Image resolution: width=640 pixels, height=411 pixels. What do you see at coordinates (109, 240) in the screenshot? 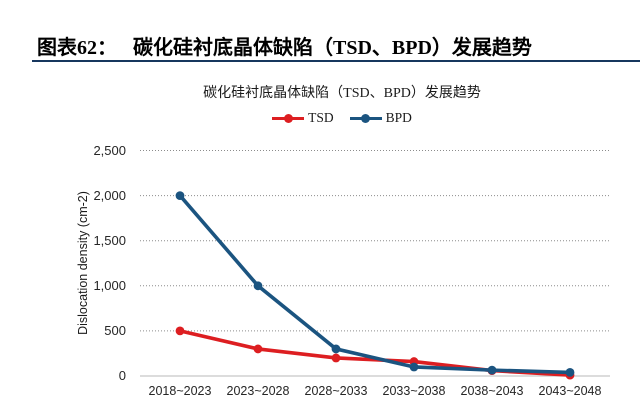
I see `y-tick-label: 1,500` at bounding box center [109, 240].